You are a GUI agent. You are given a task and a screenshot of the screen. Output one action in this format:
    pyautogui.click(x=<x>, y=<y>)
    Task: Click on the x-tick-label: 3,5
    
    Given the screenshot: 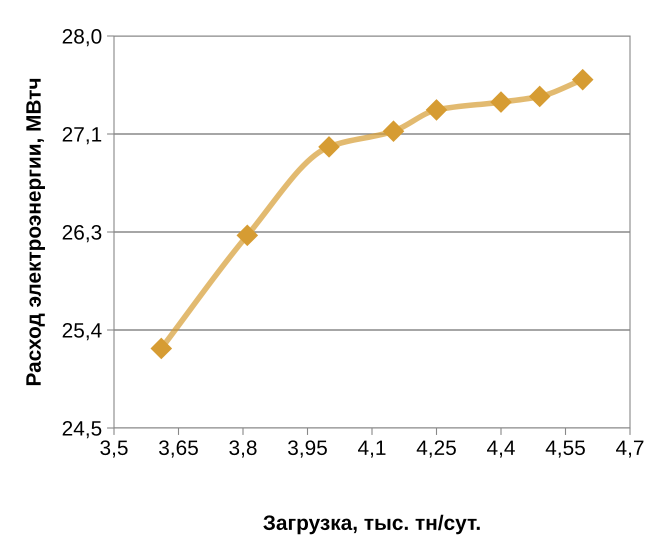 What is the action you would take?
    pyautogui.click(x=114, y=449)
    